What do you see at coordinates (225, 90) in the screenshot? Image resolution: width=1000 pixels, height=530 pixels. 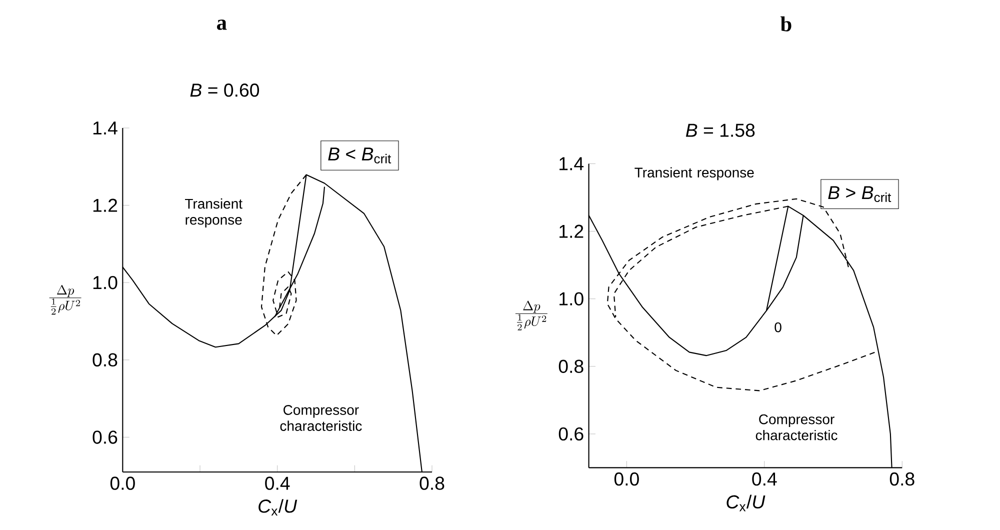 I see `chart-subtitle: B = 0.60` at bounding box center [225, 90].